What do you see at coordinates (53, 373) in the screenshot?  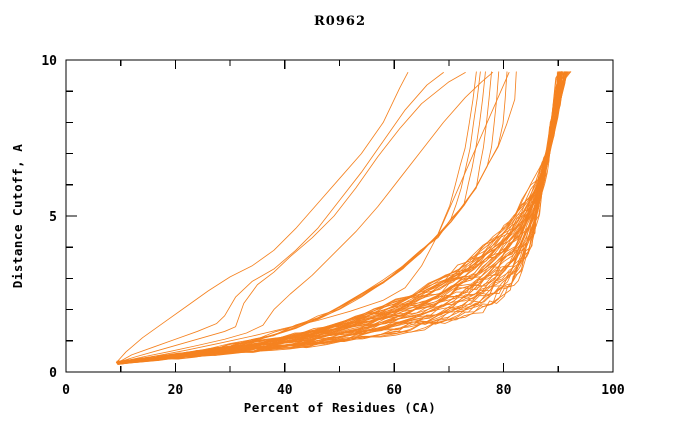 I see `y-tick-label: 0` at bounding box center [53, 373].